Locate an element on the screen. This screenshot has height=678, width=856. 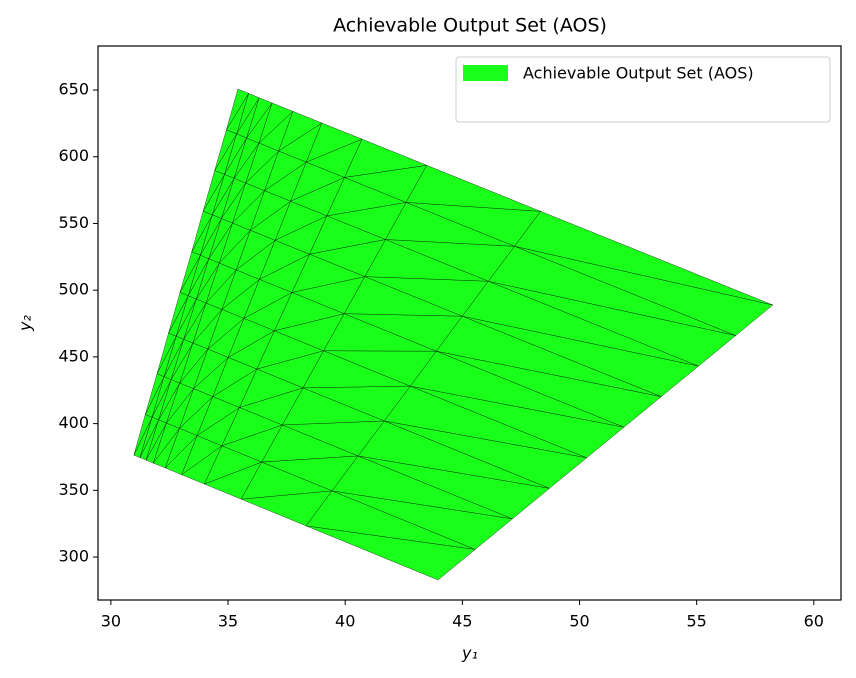
y-tick-label: 450 is located at coordinates (73, 355).